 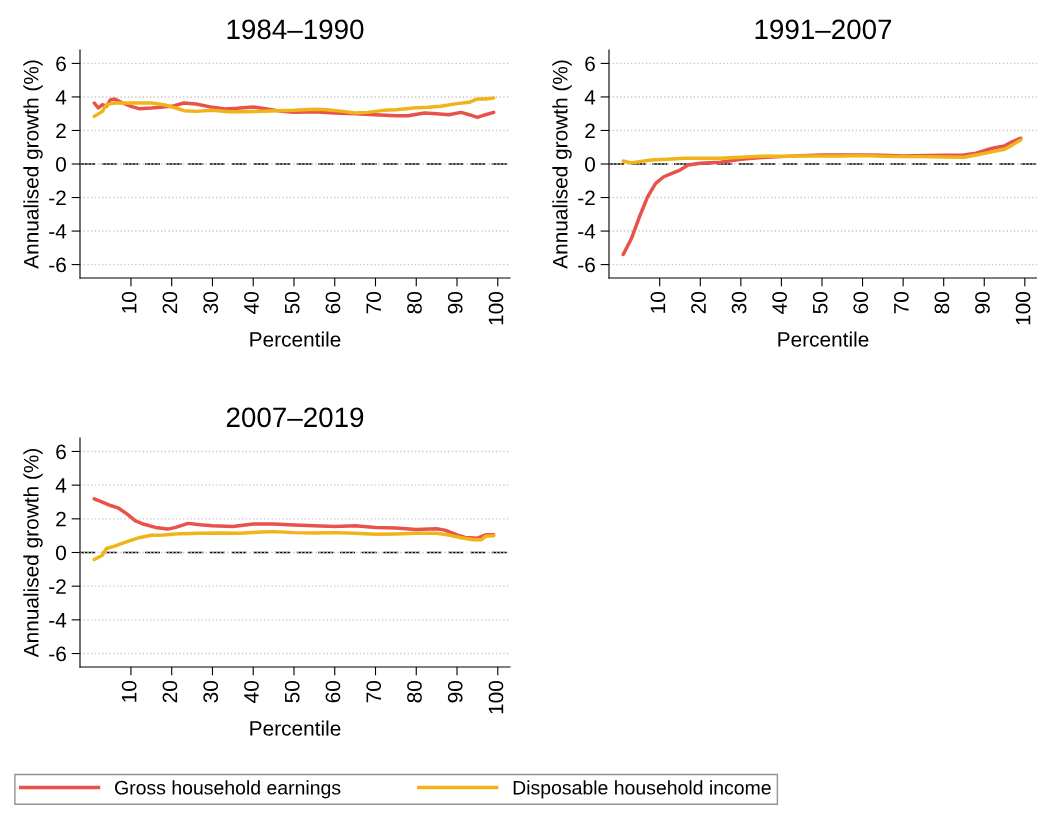 I want to click on chart-title: 1991–2007, so click(x=823, y=29).